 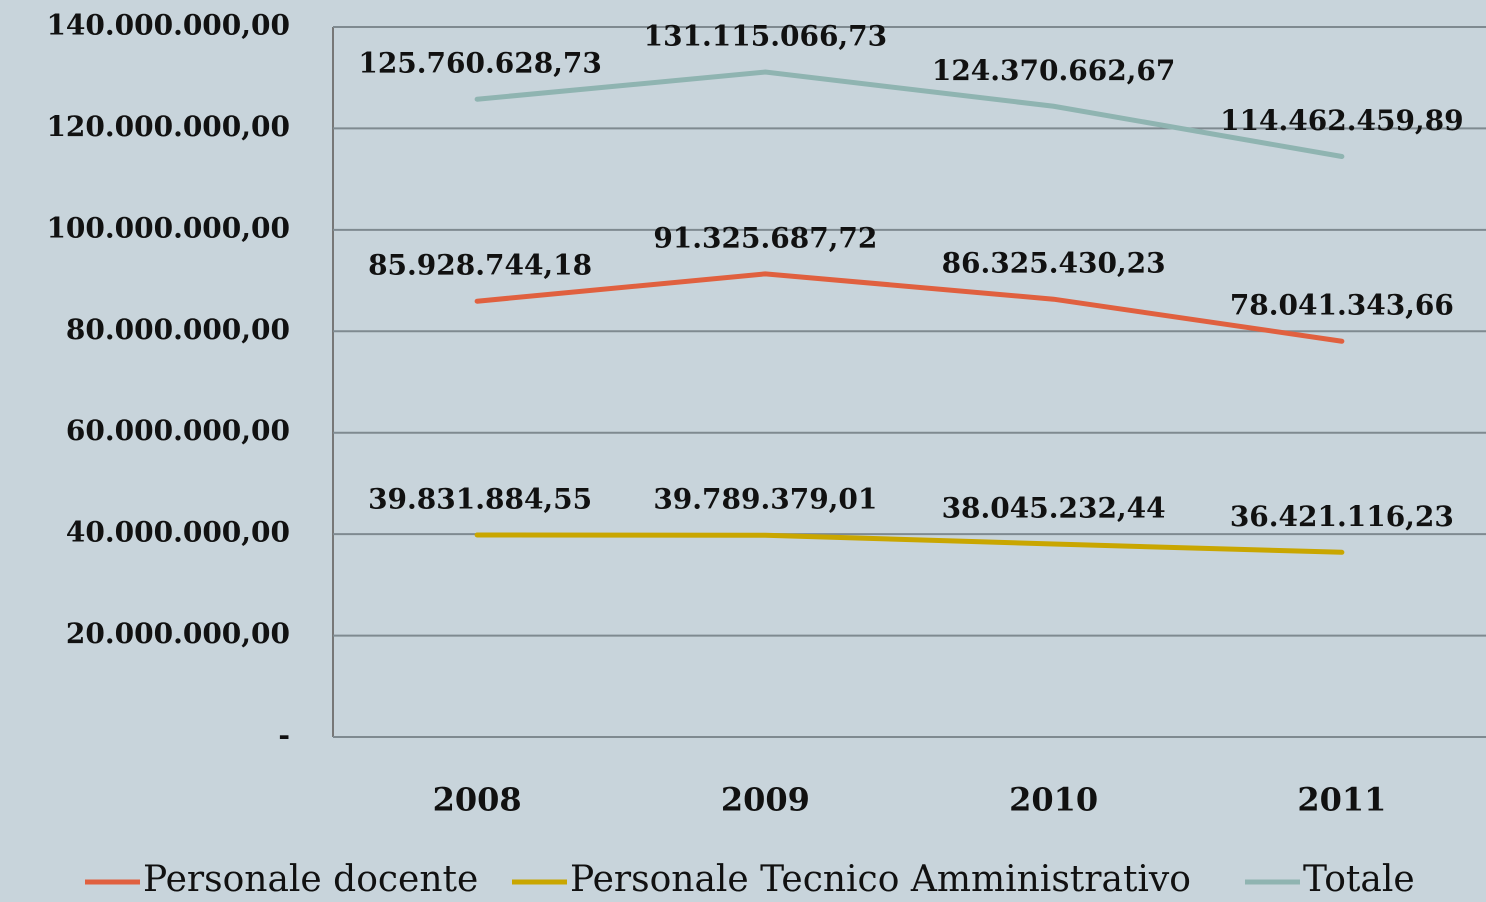 What do you see at coordinates (765, 499) in the screenshot?
I see `data-label: 39.789.379,01` at bounding box center [765, 499].